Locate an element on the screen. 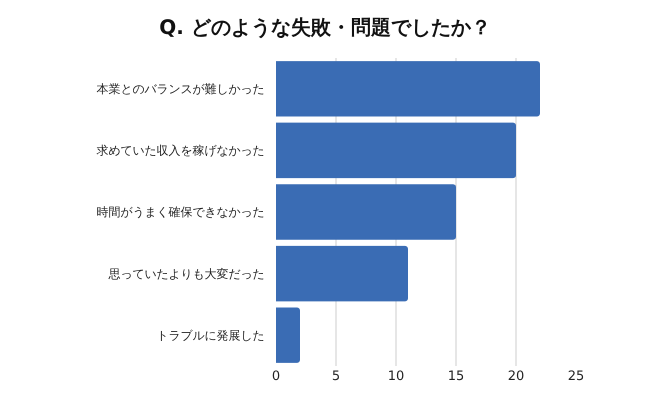 Image resolution: width=650 pixels, height=402 pixels. x-tick-label: 20 is located at coordinates (516, 376).